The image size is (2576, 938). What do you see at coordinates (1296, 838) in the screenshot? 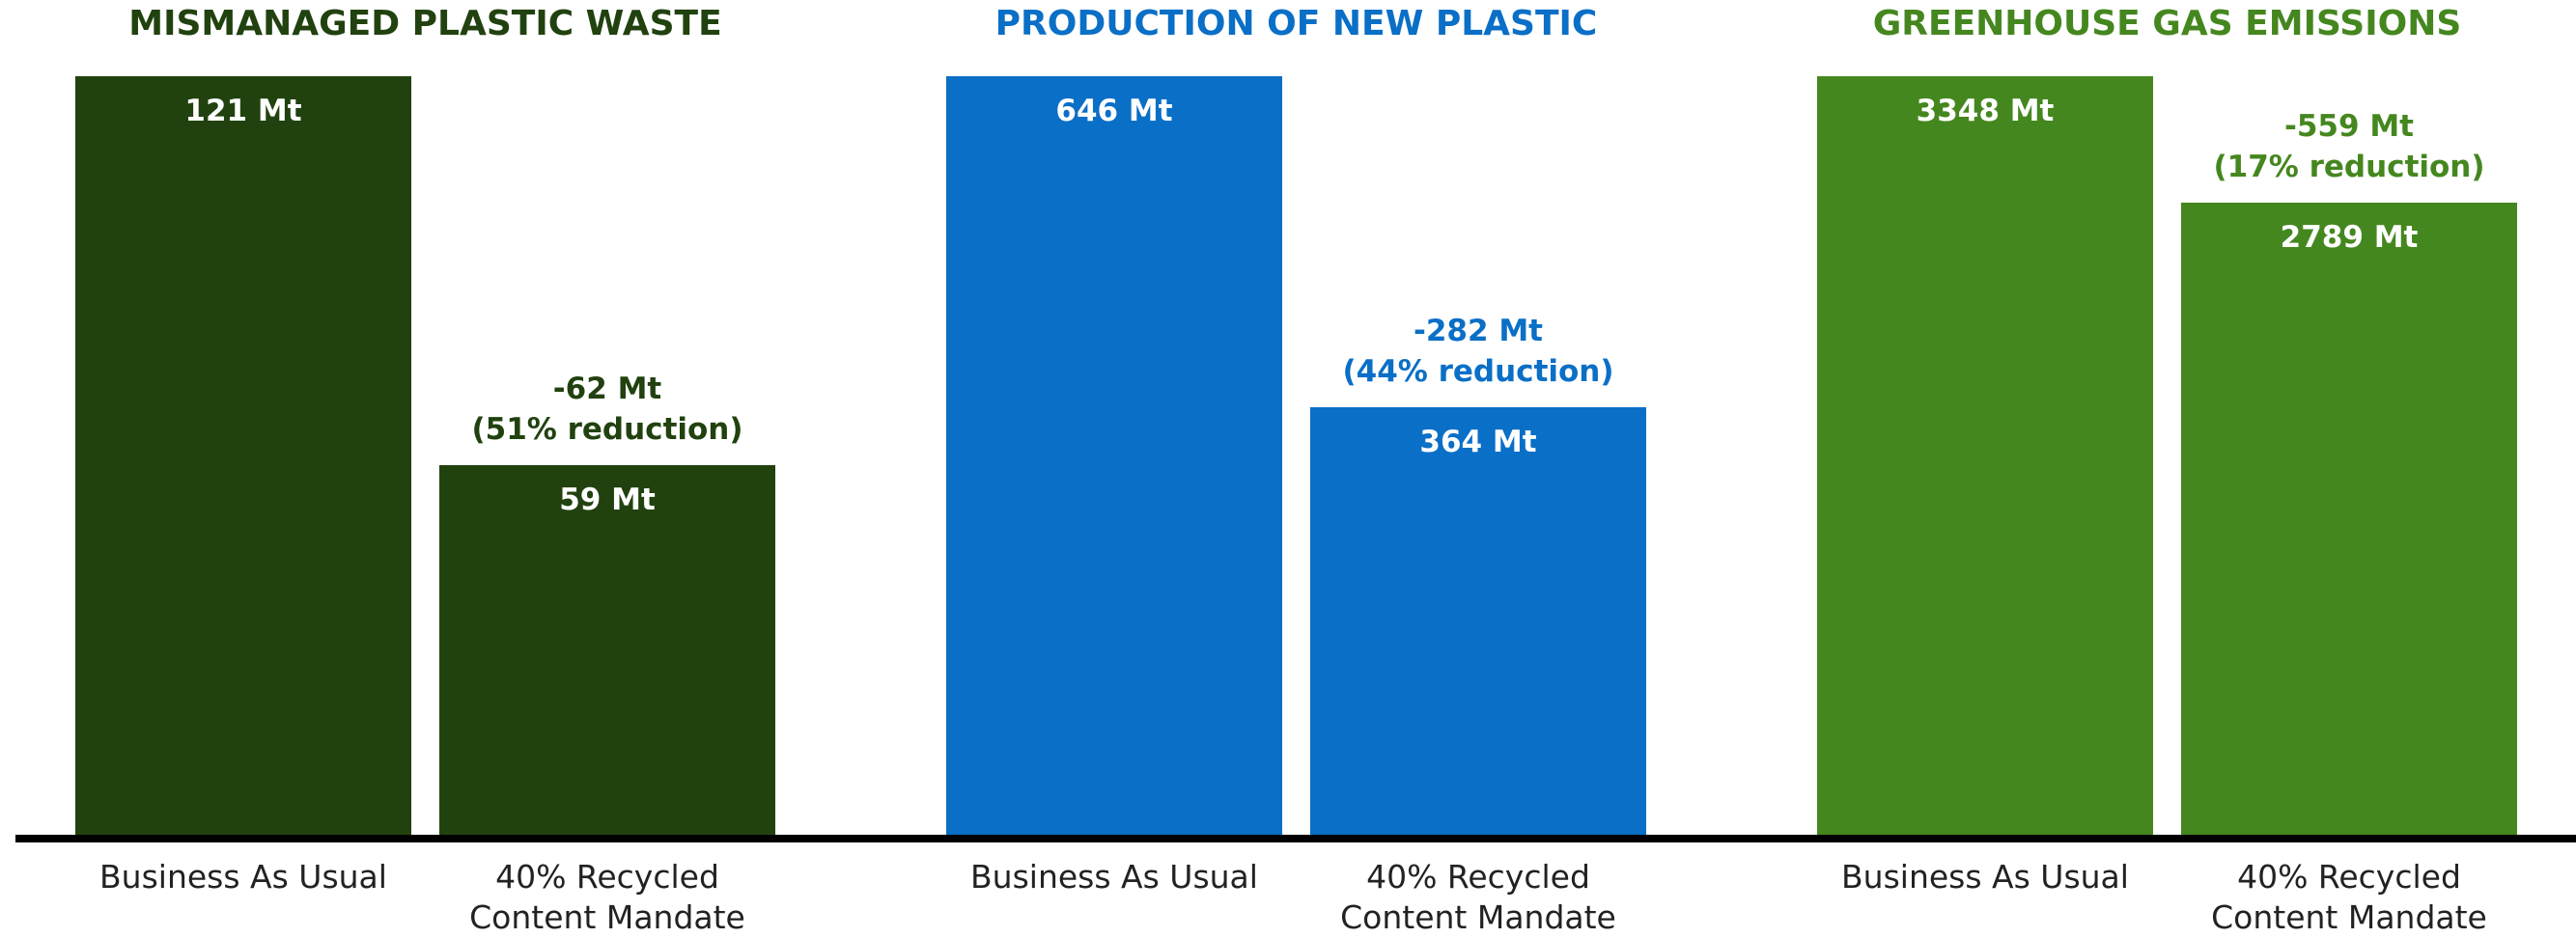
I see `x-axis-baseline` at bounding box center [1296, 838].